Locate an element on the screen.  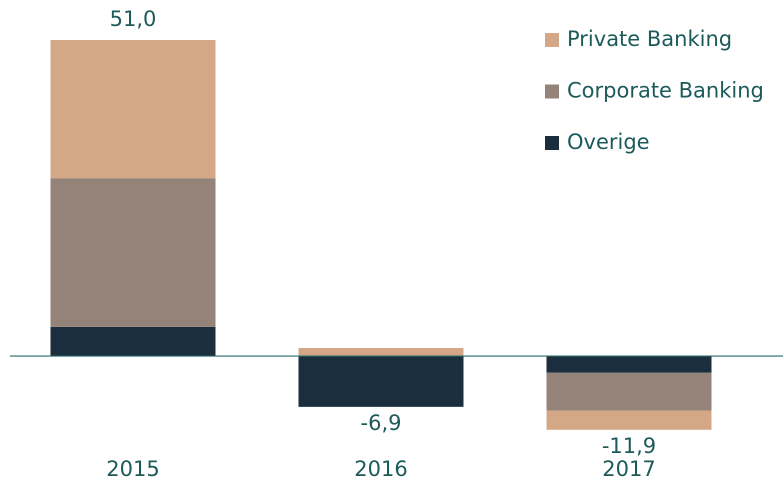
legend-label: Private Banking is located at coordinates (649, 39).